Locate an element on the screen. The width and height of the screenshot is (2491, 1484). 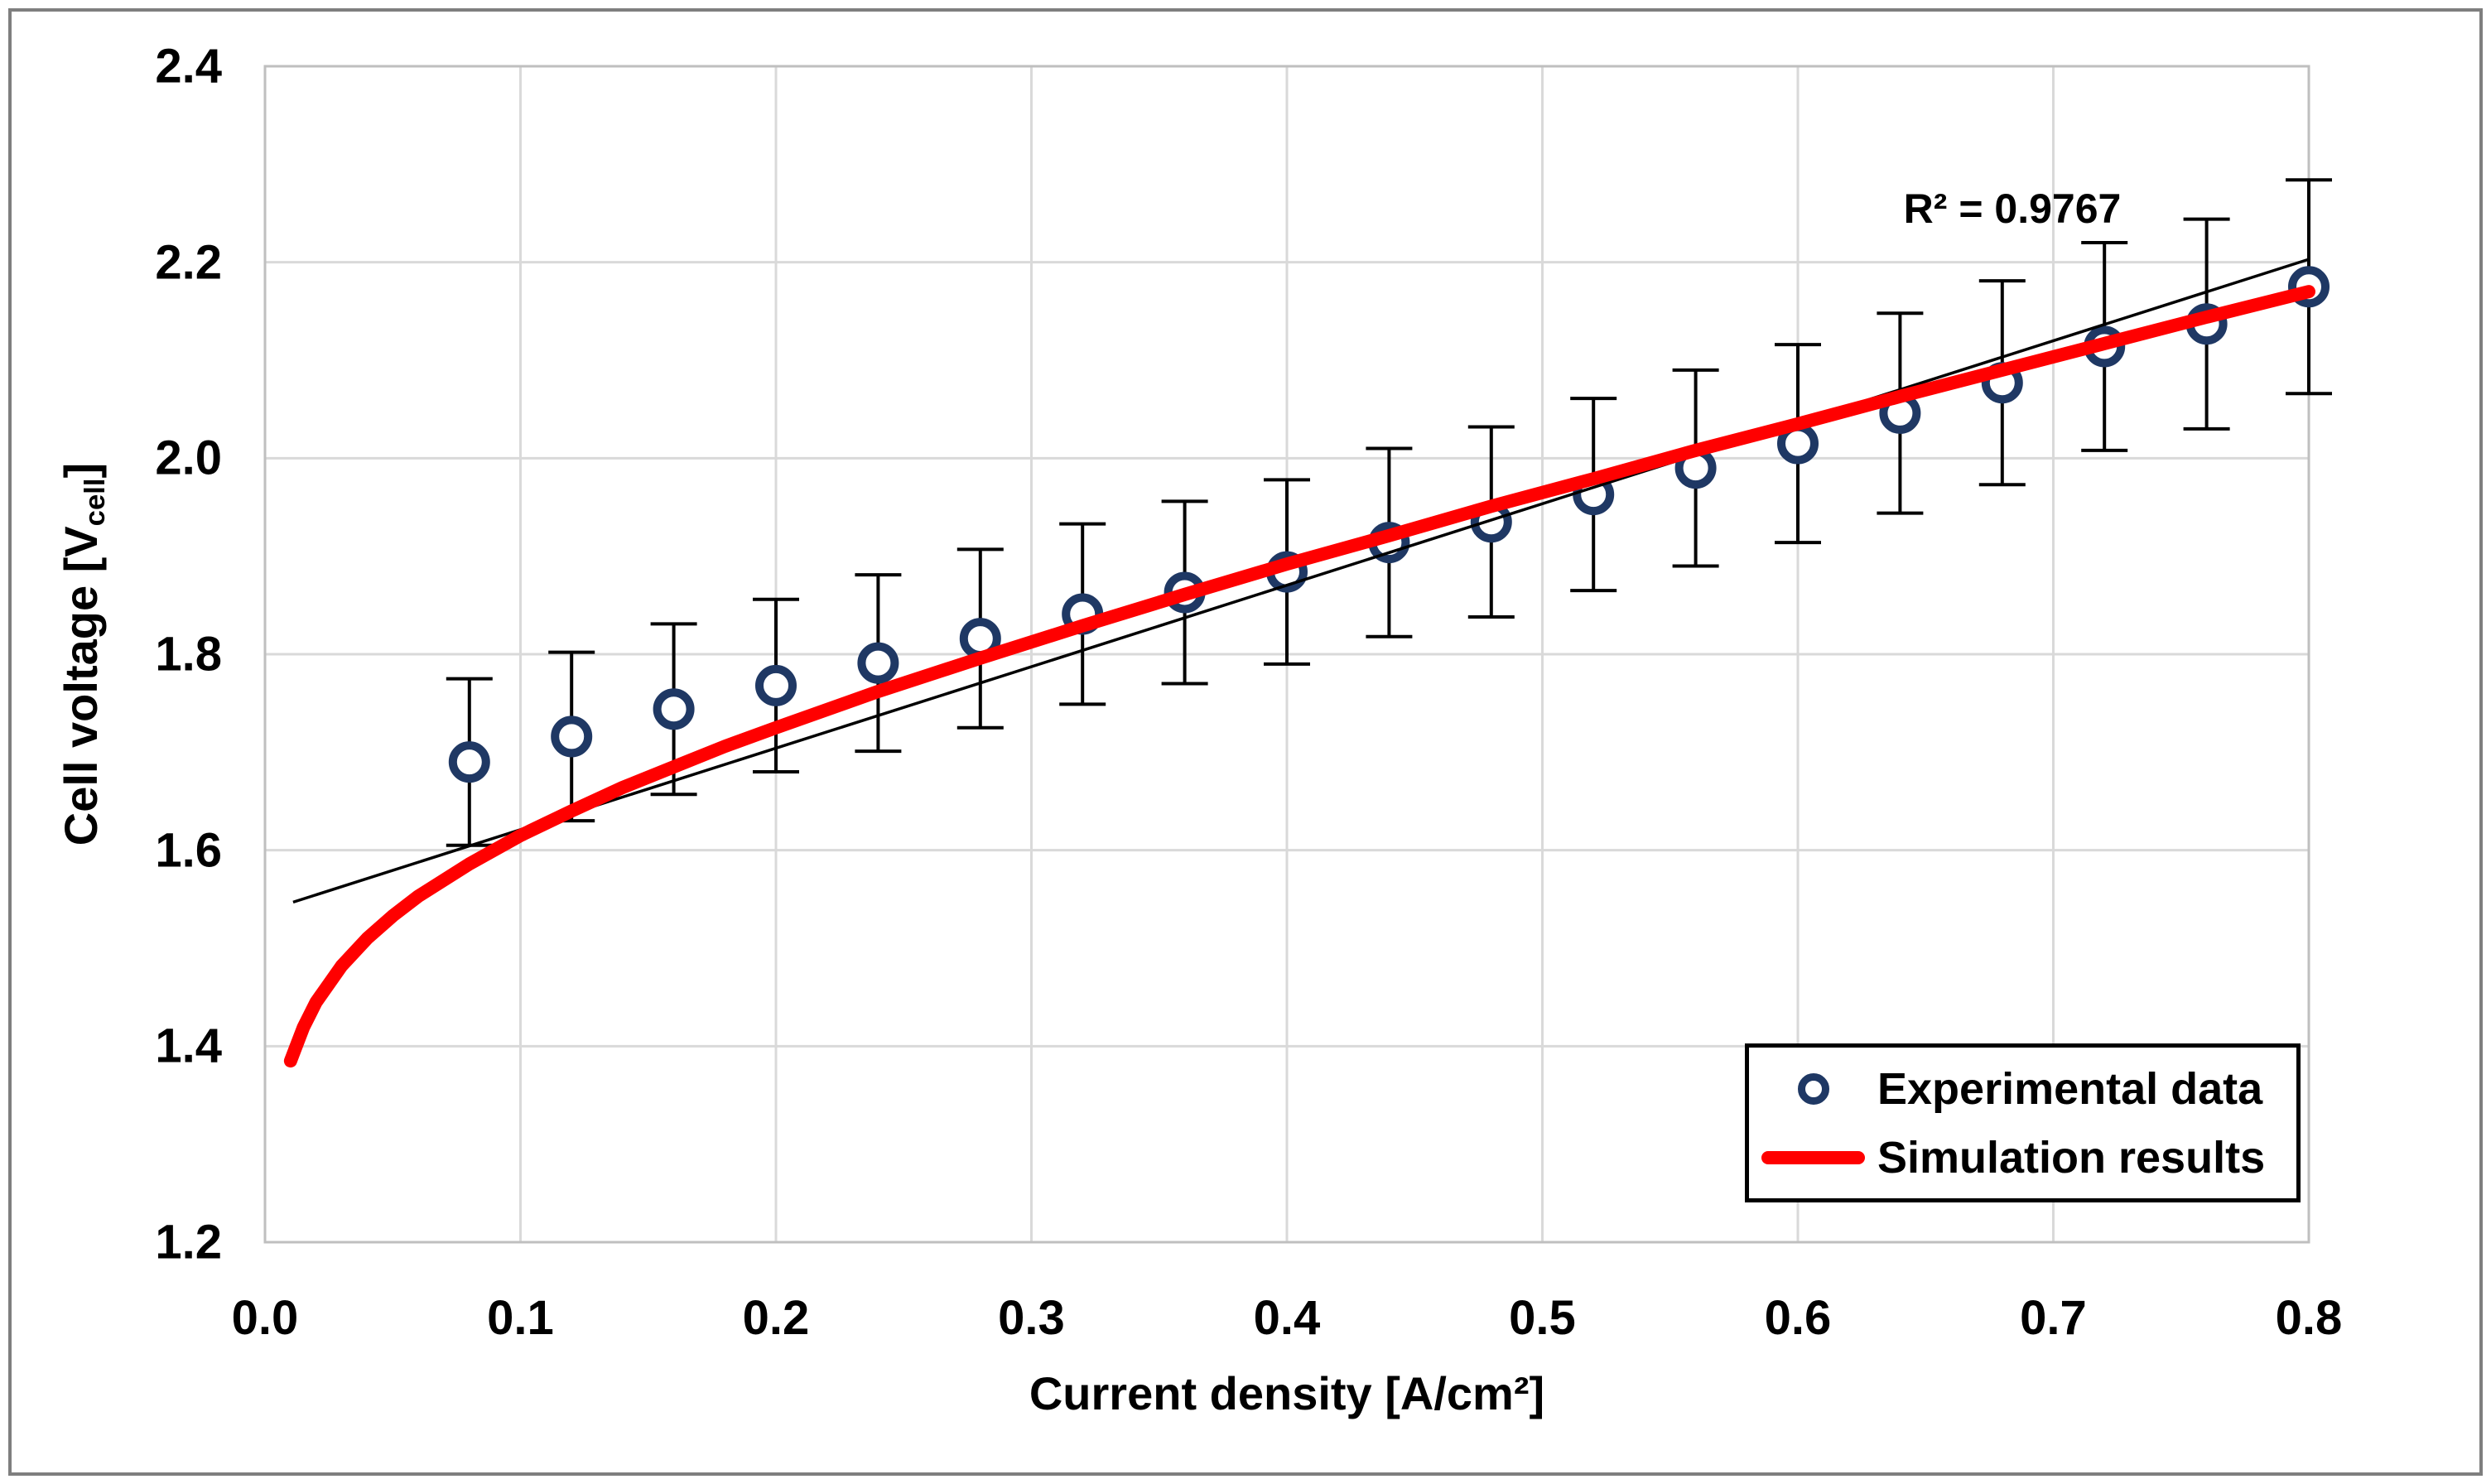
x-tick-label: 0.4 is located at coordinates (1287, 1318).